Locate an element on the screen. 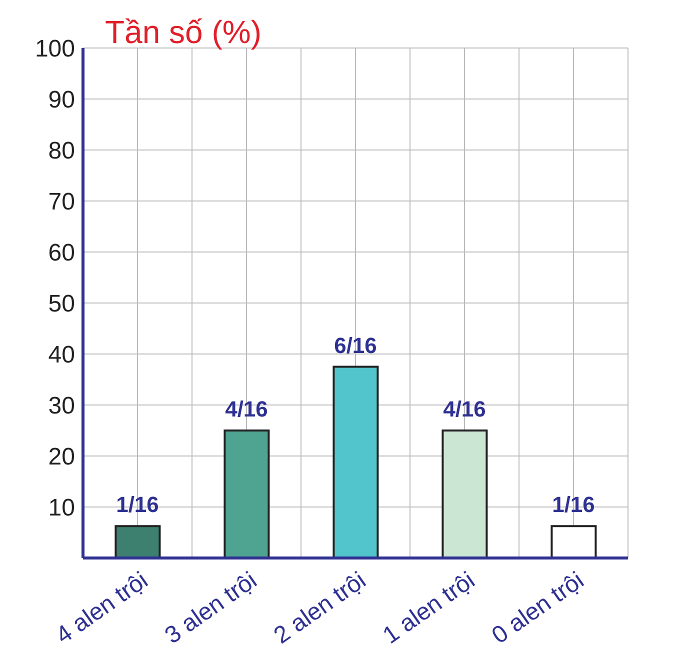 This screenshot has height=670, width=682. y-tick-label: 90 is located at coordinates (61, 100).